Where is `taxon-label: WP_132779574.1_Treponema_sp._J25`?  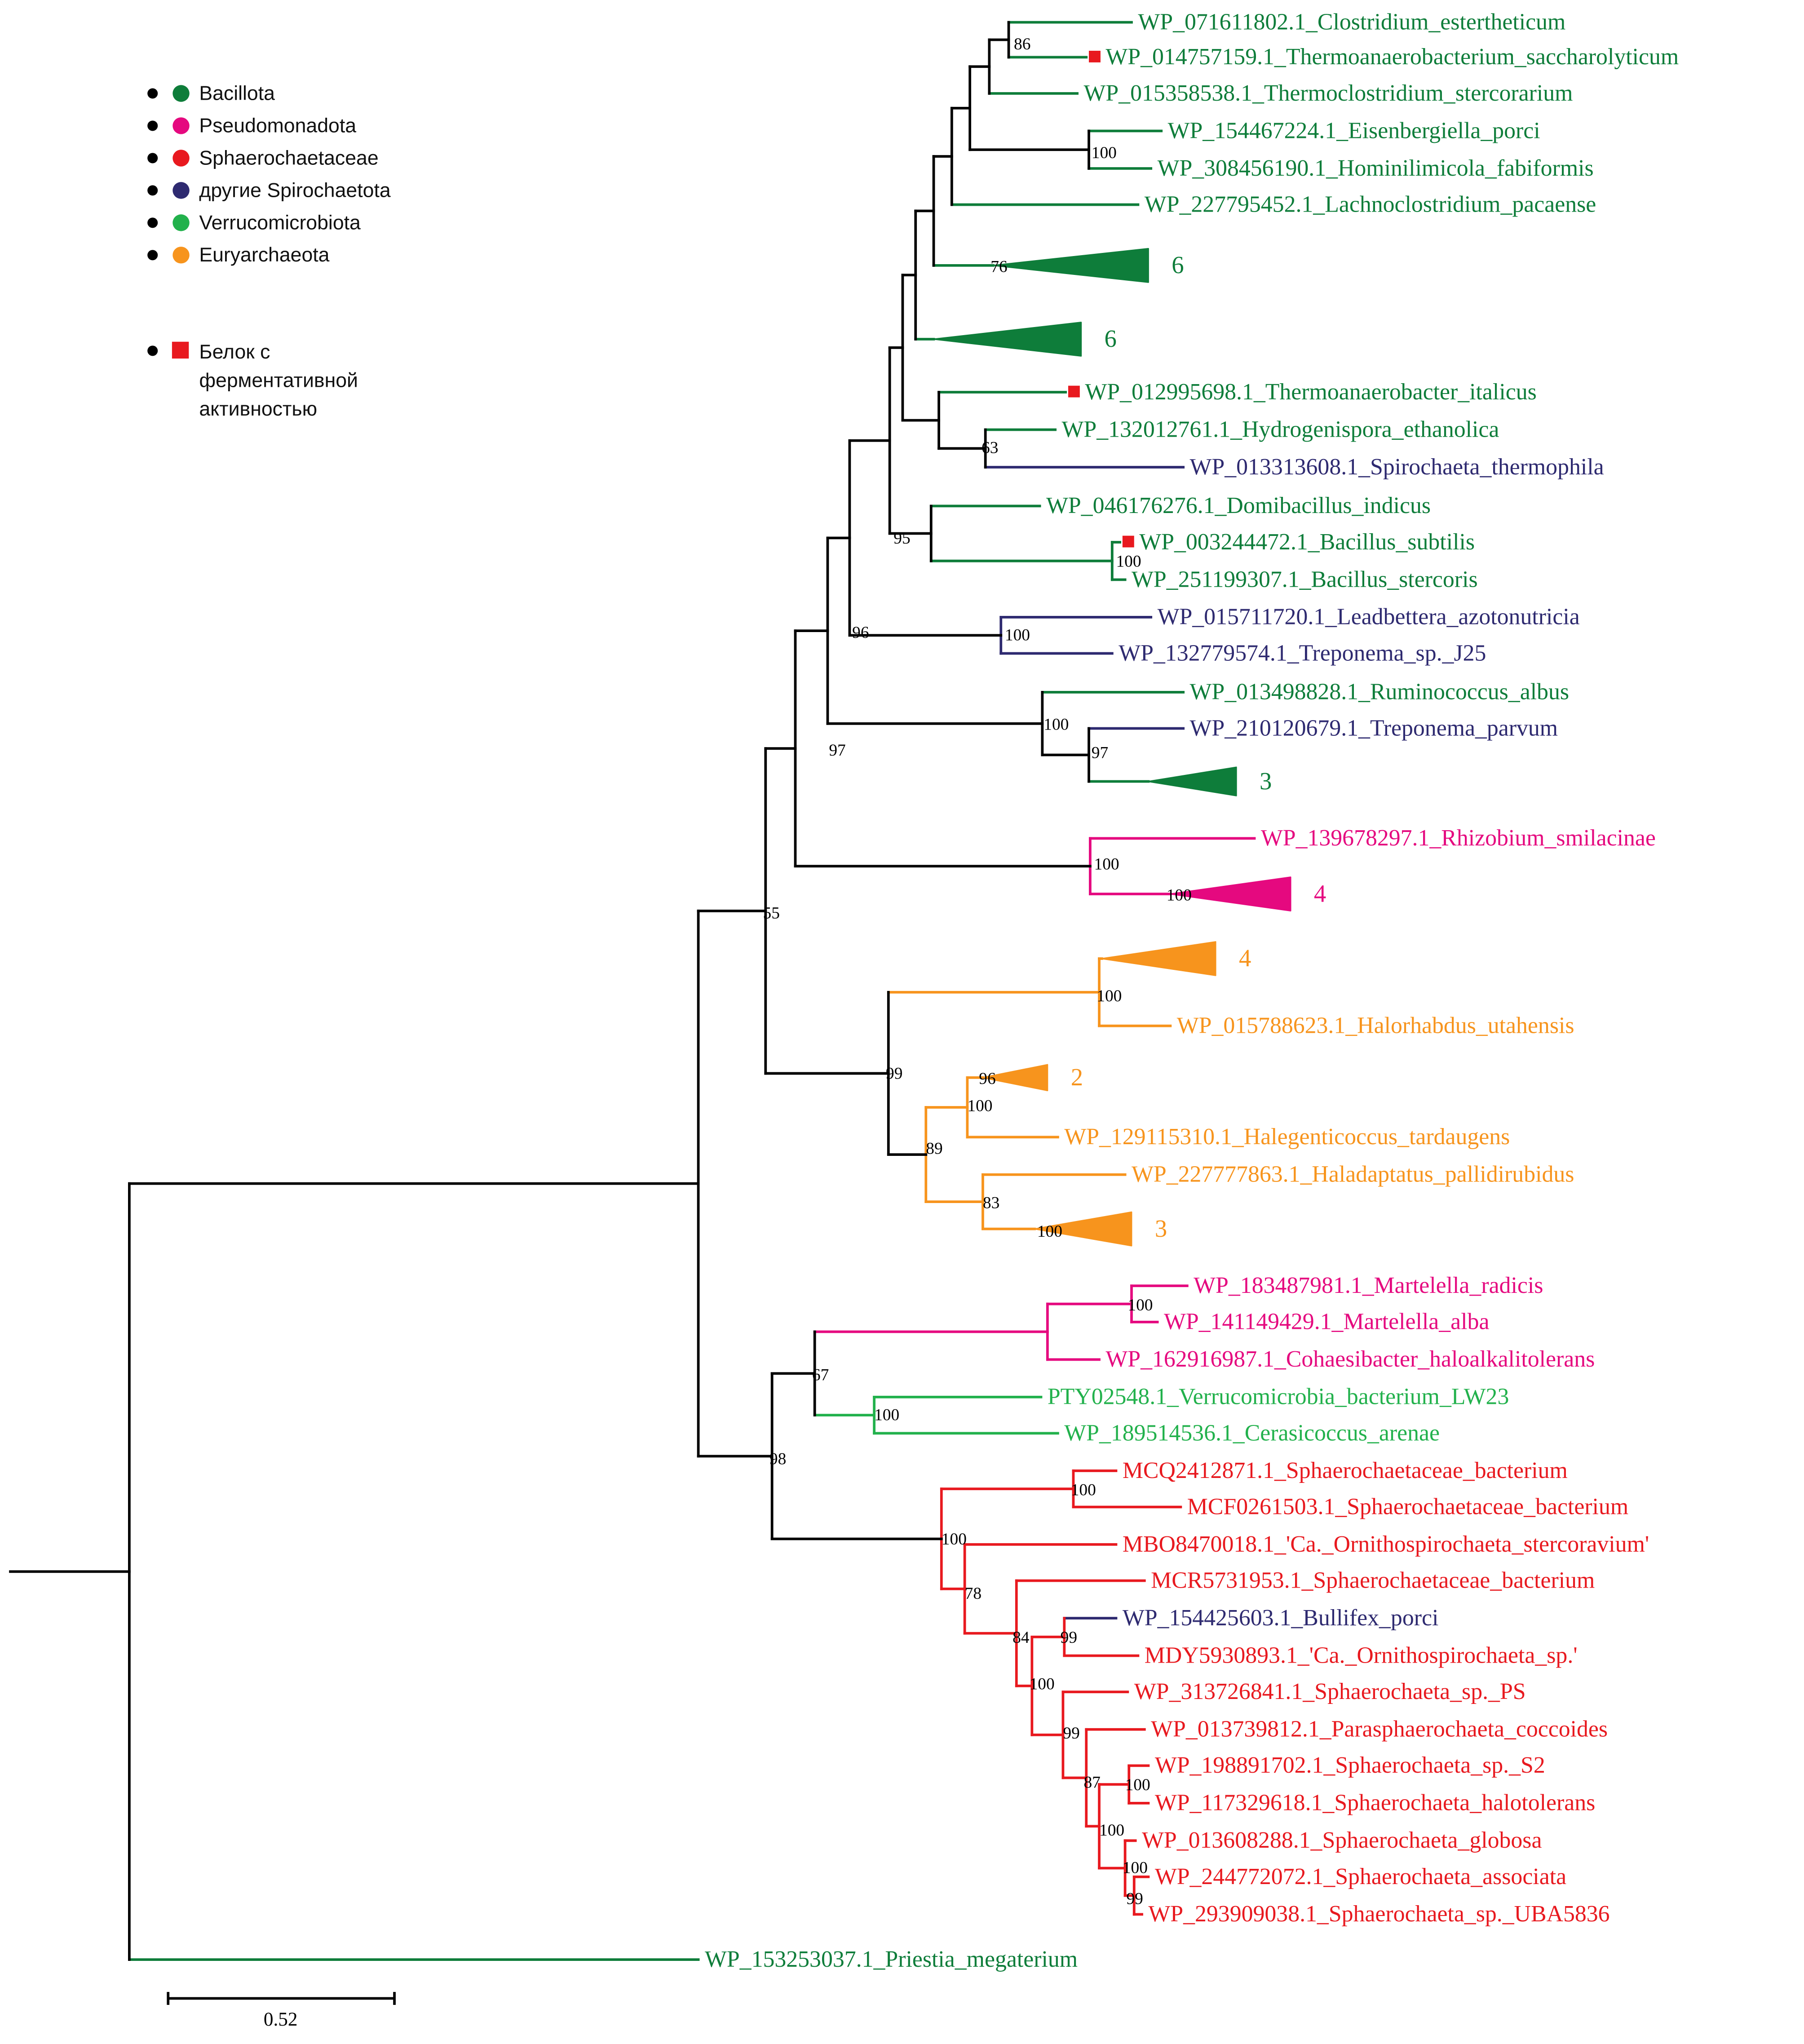
taxon-label: WP_132779574.1_Treponema_sp._J25 is located at coordinates (1302, 653).